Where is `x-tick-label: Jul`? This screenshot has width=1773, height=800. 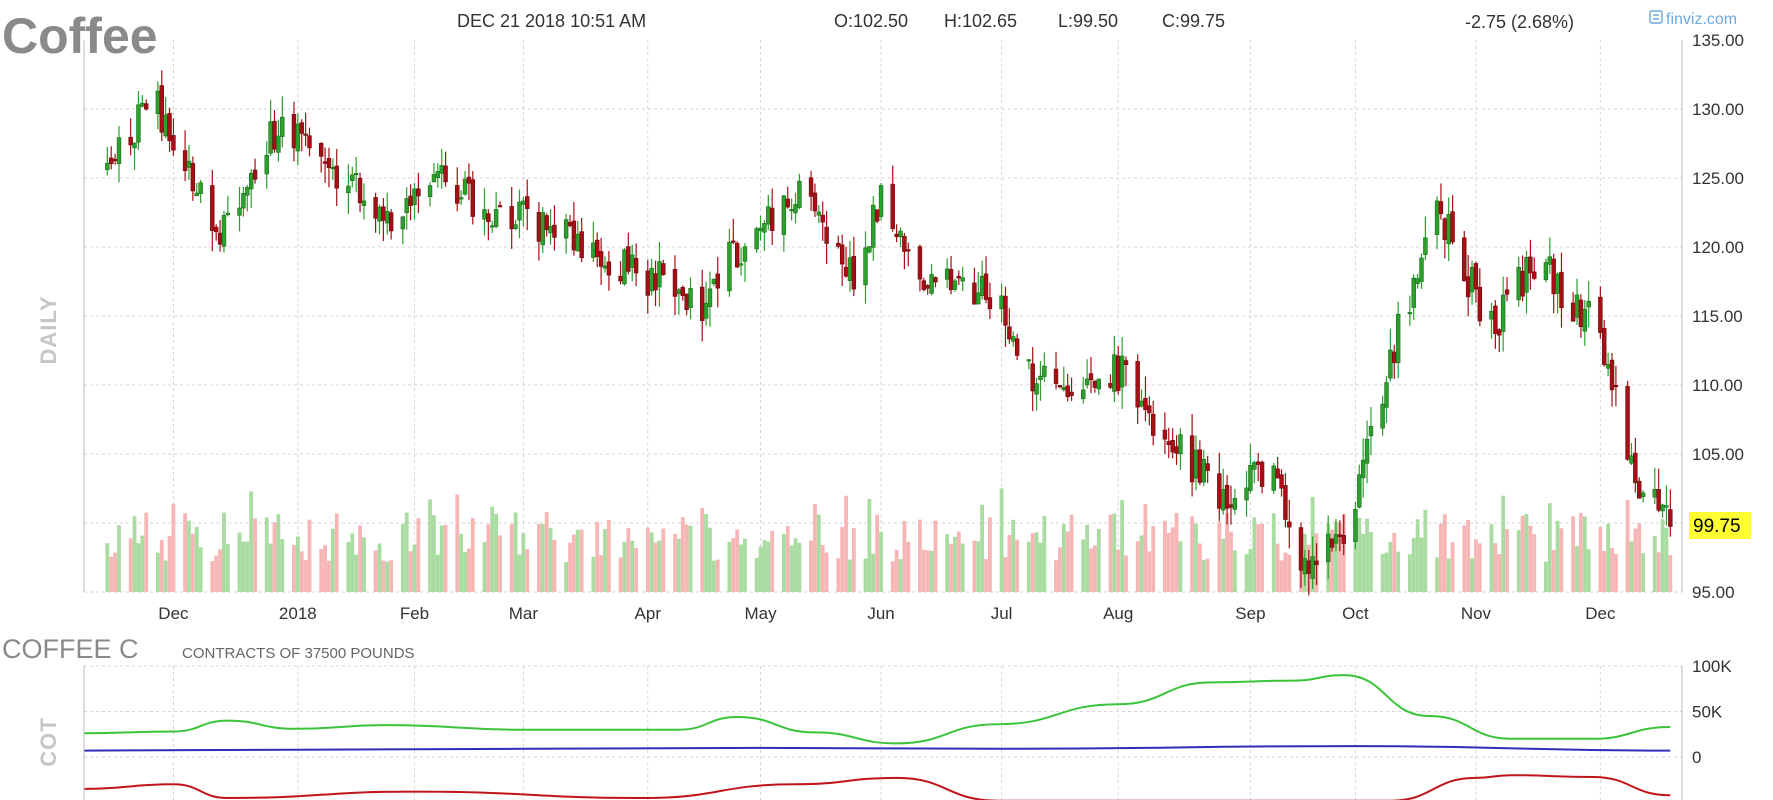
x-tick-label: Jul is located at coordinates (1002, 613).